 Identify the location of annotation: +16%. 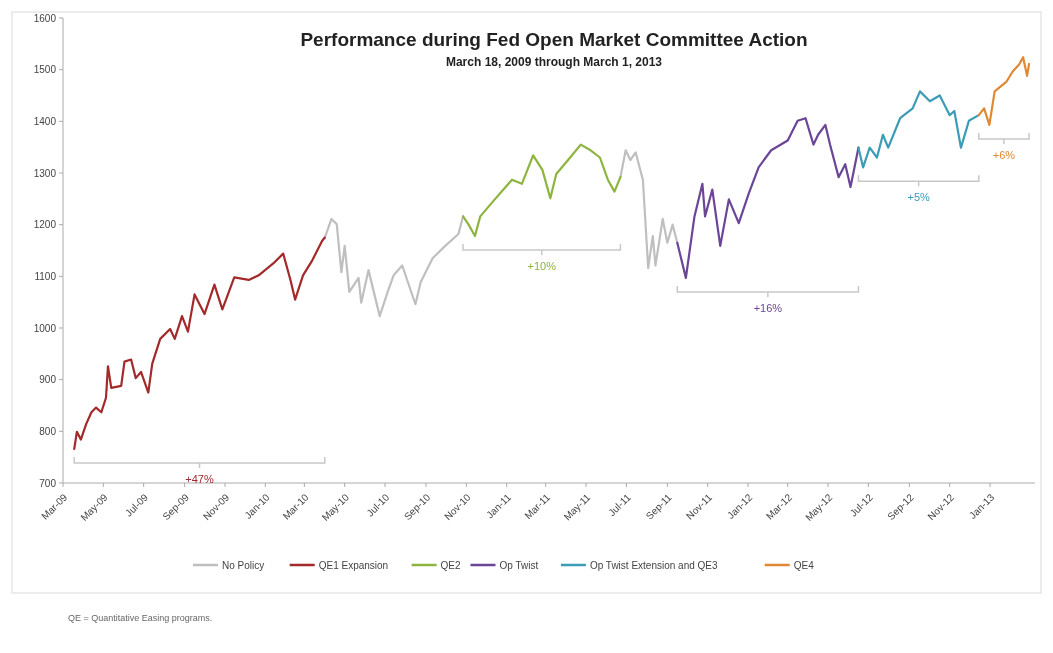
(768, 307).